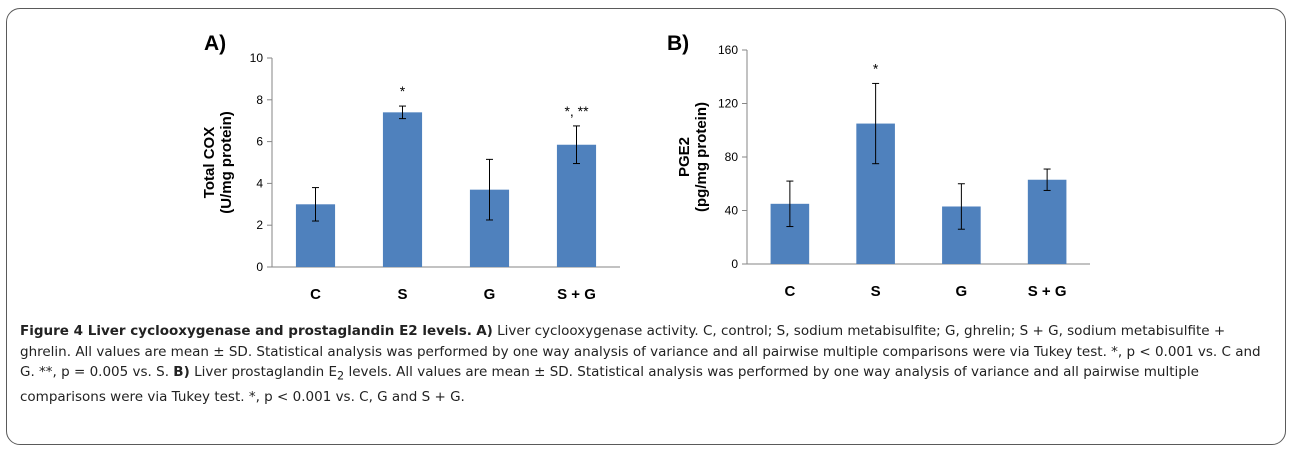  Describe the element at coordinates (728, 104) in the screenshot. I see `y-tick-label: 120` at that location.